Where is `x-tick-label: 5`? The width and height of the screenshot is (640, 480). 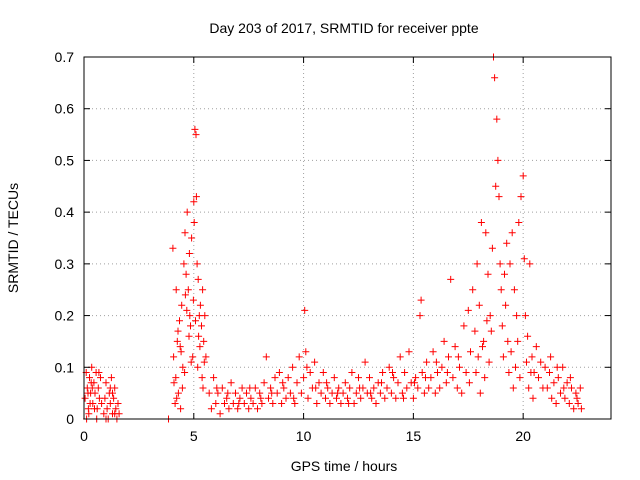 x-tick-label: 5 is located at coordinates (194, 436).